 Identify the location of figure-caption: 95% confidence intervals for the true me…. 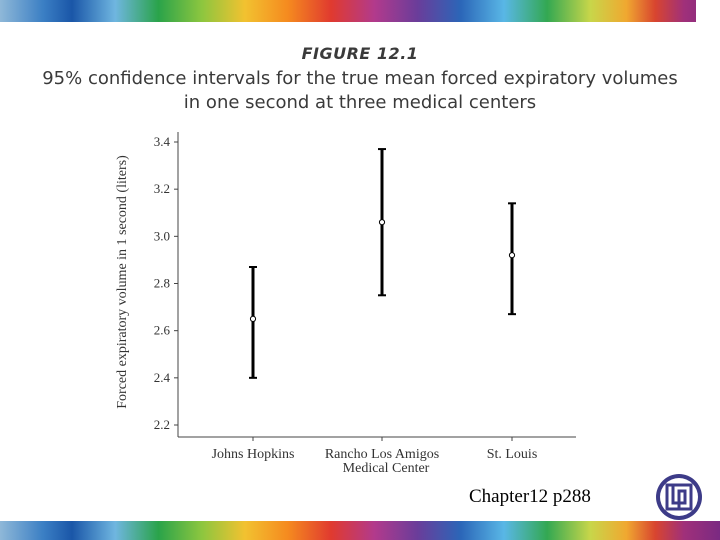
(360, 91).